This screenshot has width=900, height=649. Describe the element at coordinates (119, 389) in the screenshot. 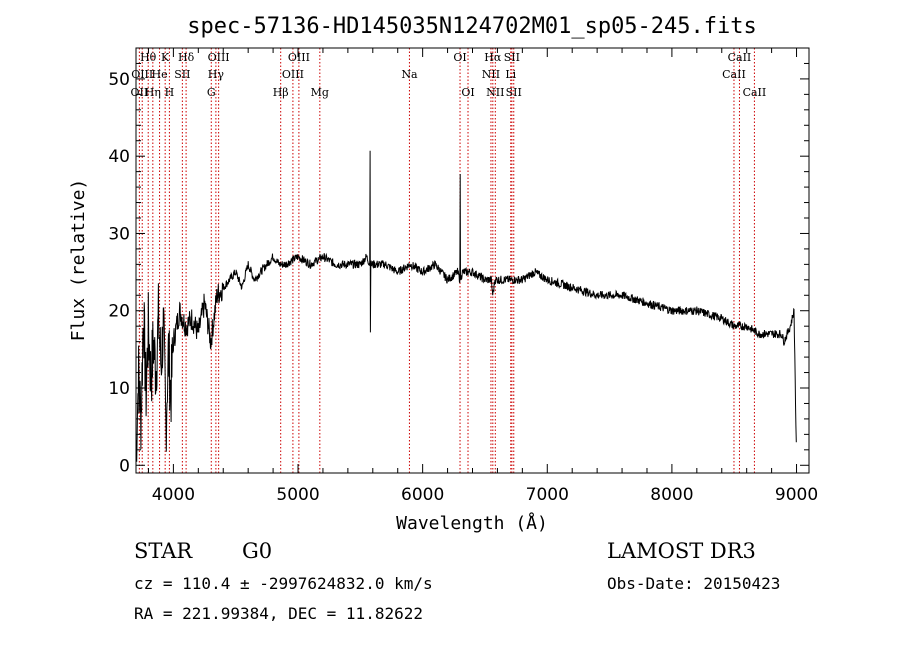

I see `y-tick-label: 10` at that location.